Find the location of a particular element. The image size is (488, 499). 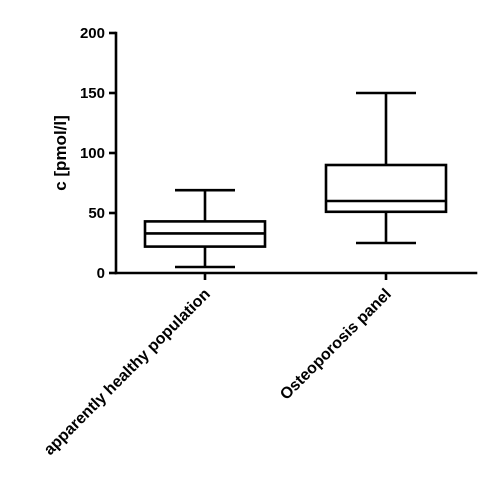

y-tick-label: 150 is located at coordinates (92, 93).